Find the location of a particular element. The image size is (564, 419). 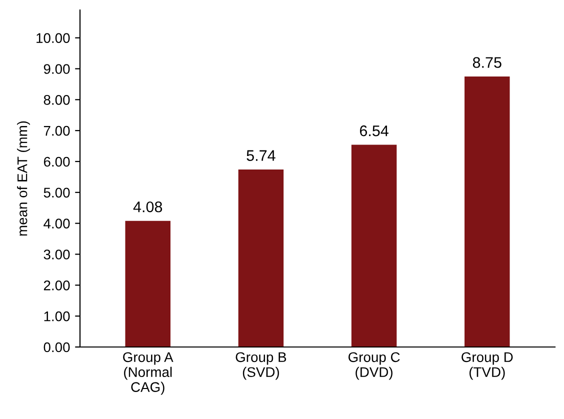

y-tick-label: 8.00 is located at coordinates (57, 99).